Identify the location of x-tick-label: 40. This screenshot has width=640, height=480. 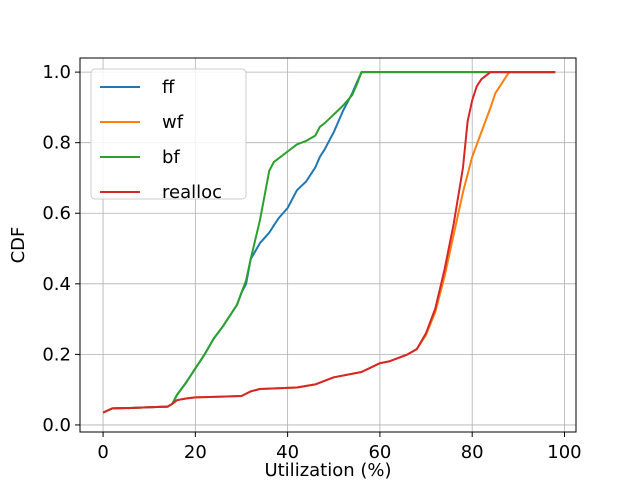
(287, 452).